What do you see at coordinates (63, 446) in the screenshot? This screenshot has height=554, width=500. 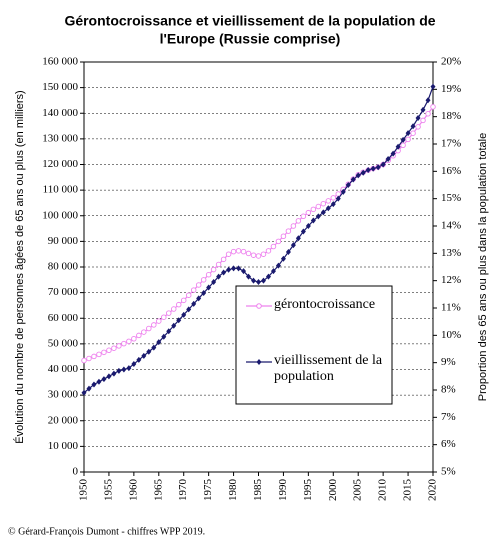 I see `y-tick-label: 10 000` at bounding box center [63, 446].